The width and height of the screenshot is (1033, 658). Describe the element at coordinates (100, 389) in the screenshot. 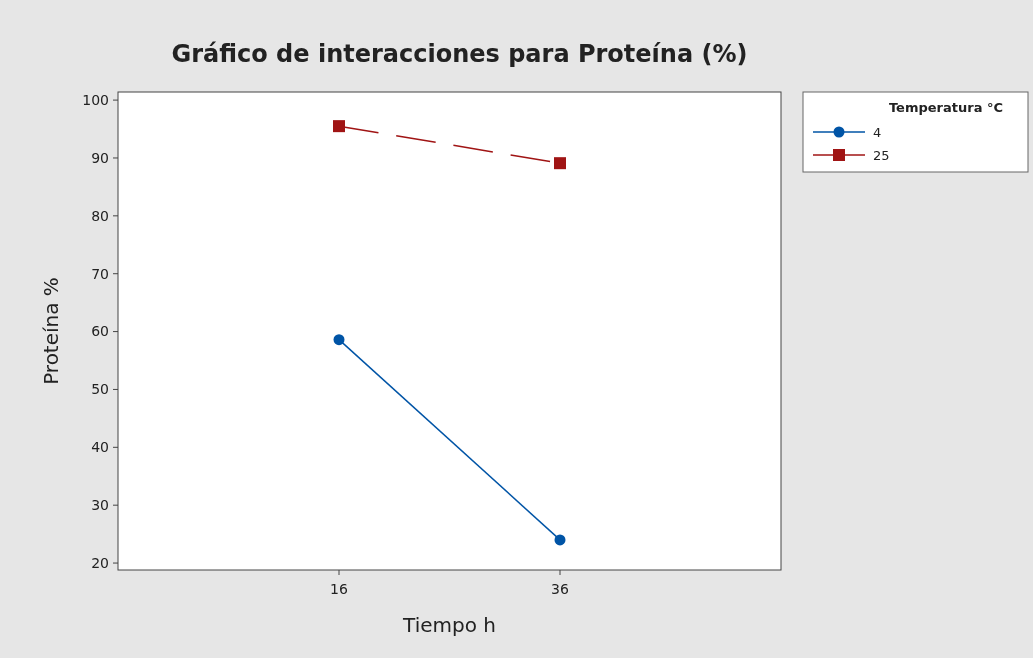

I see `y-tick-label: 50` at that location.